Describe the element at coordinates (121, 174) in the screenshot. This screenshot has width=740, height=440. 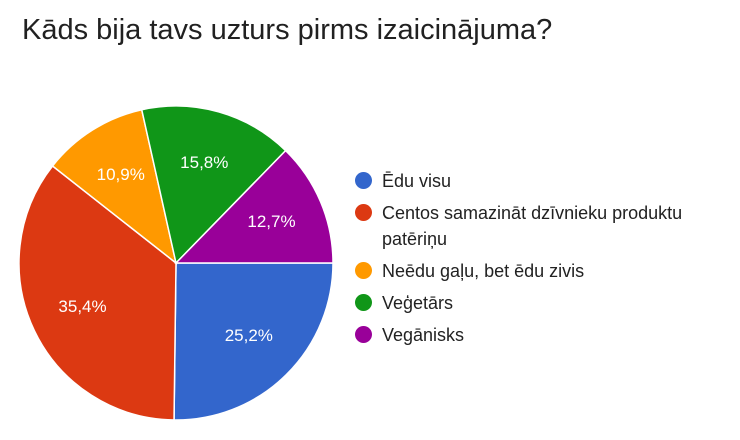
I see `slice-label: 10,9%` at that location.